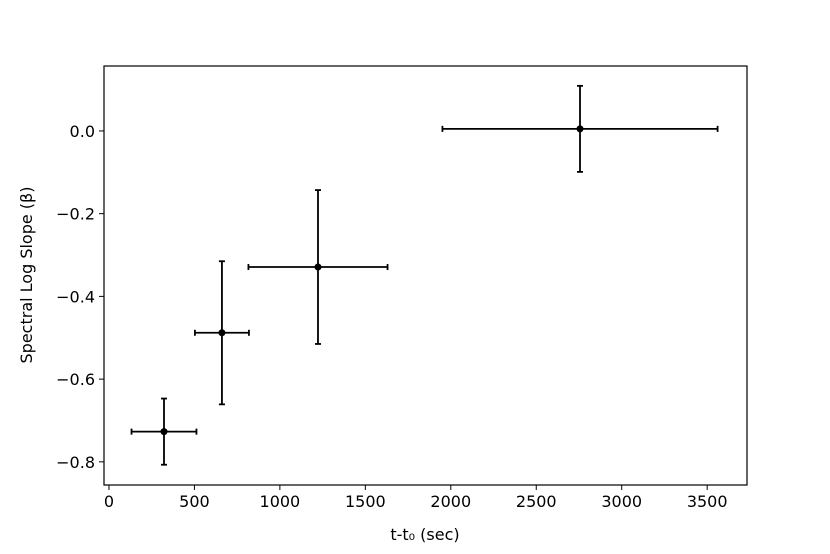 The height and width of the screenshot is (554, 830). Describe the element at coordinates (75, 296) in the screenshot. I see `y-tick-label: −0.4` at that location.